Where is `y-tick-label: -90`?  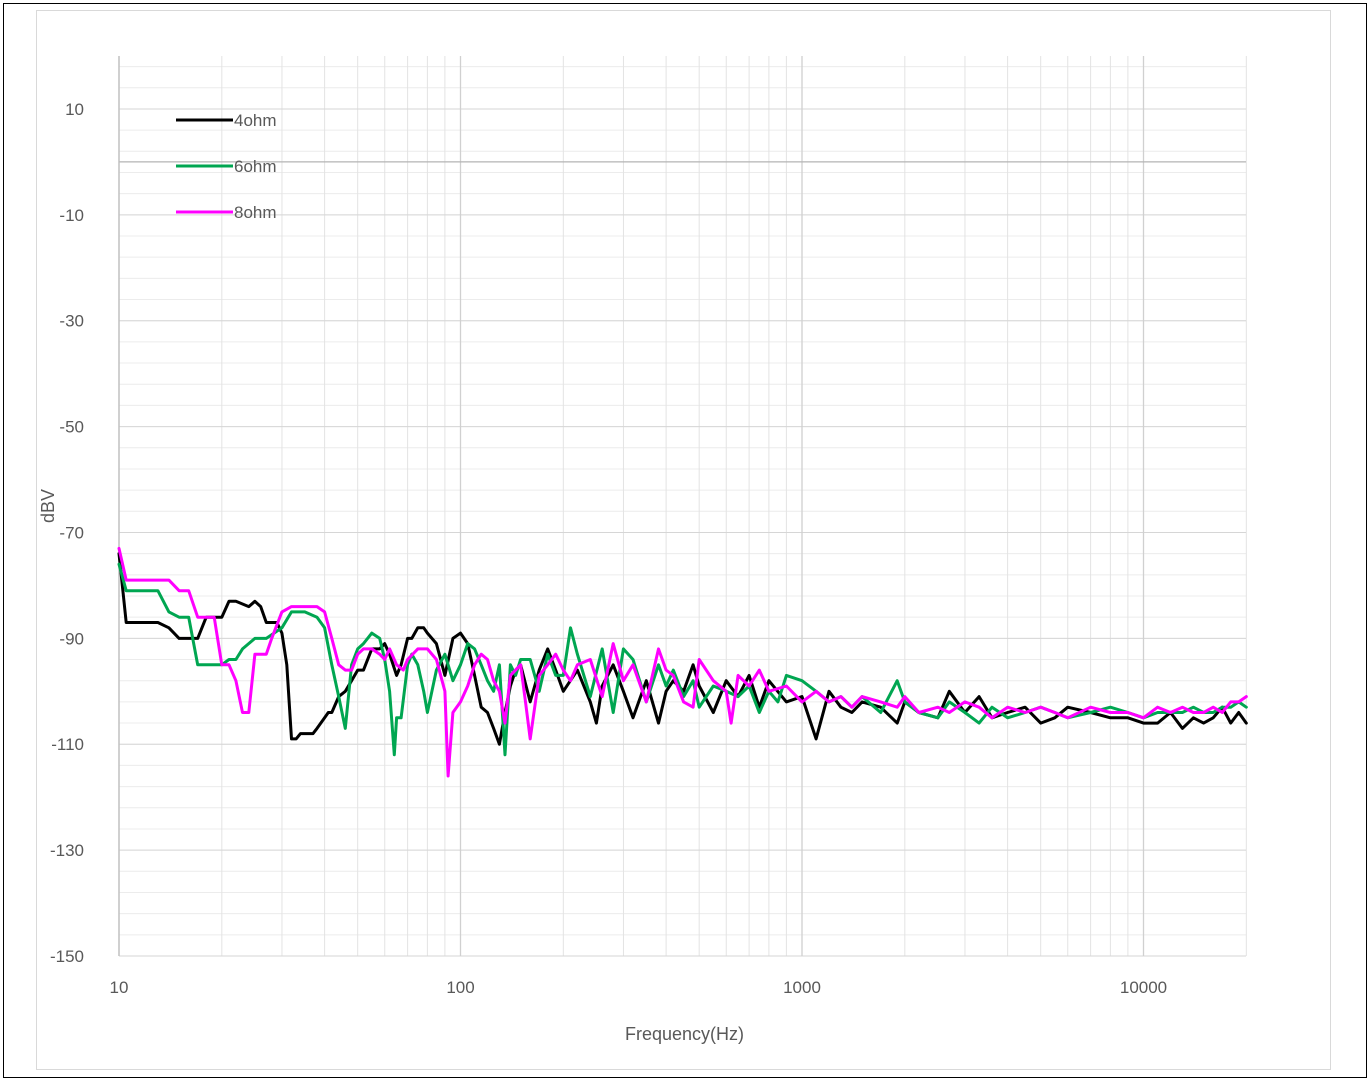
y-tick-label: -90 is located at coordinates (71, 638).